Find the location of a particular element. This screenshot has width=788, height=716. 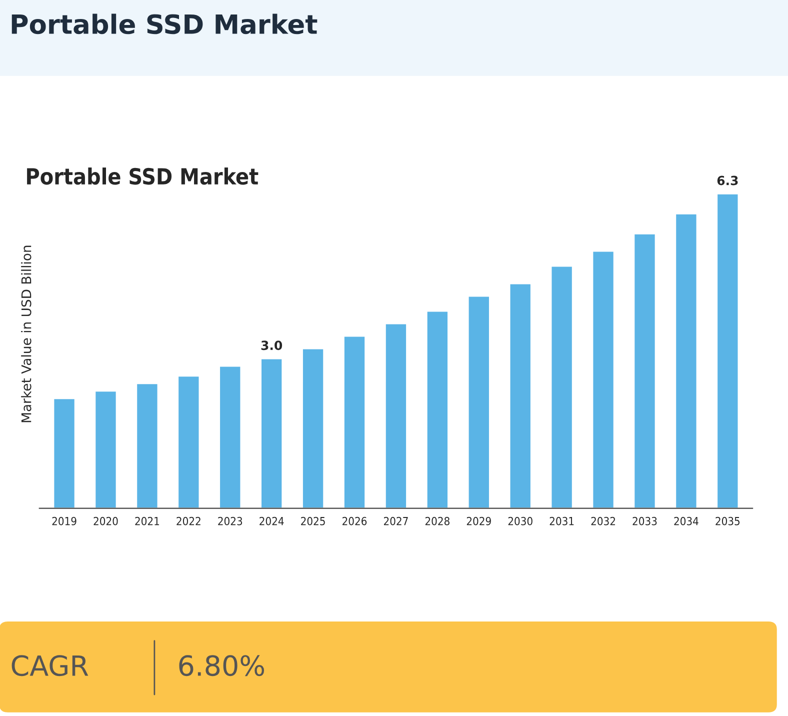

x-tick-label: 2031 is located at coordinates (562, 521).